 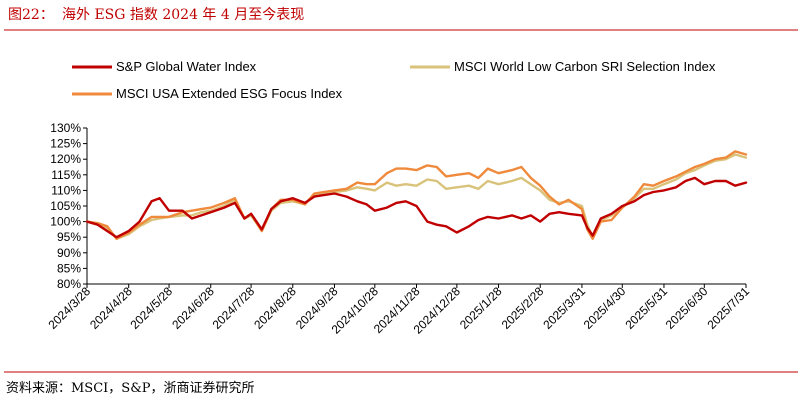 What do you see at coordinates (69, 253) in the screenshot?
I see `y-tick-label: 90%` at bounding box center [69, 253].